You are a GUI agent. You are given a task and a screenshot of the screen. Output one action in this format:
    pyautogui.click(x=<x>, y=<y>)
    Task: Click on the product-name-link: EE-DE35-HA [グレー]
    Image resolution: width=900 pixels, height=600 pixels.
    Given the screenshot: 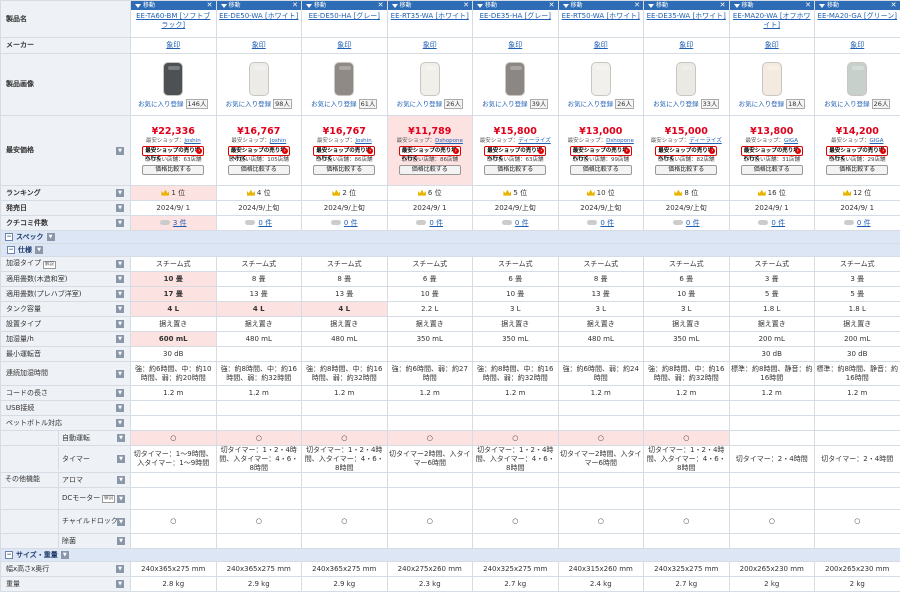 What is the action you would take?
    pyautogui.click(x=515, y=16)
    